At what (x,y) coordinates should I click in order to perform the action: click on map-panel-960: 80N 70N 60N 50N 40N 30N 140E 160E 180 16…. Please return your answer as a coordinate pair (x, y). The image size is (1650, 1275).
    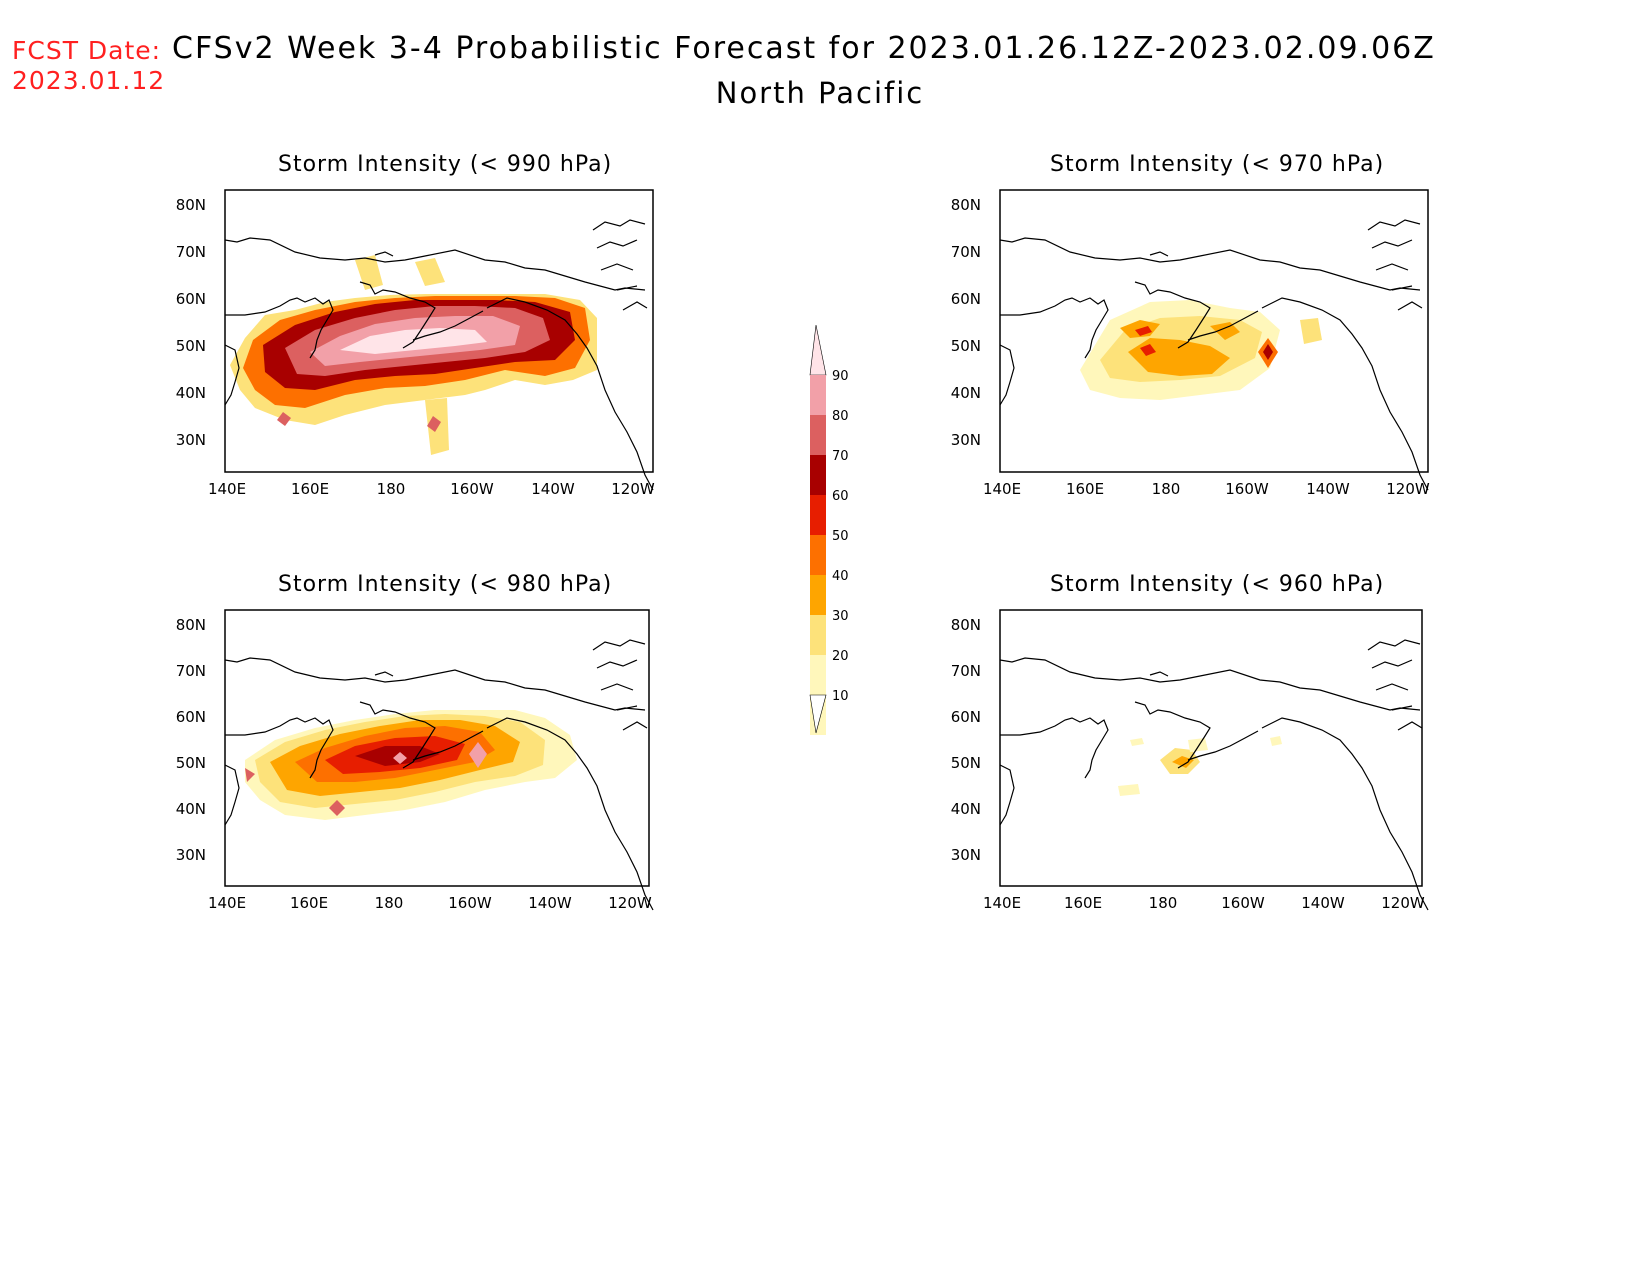
    Looking at the image, I should click on (1190, 760).